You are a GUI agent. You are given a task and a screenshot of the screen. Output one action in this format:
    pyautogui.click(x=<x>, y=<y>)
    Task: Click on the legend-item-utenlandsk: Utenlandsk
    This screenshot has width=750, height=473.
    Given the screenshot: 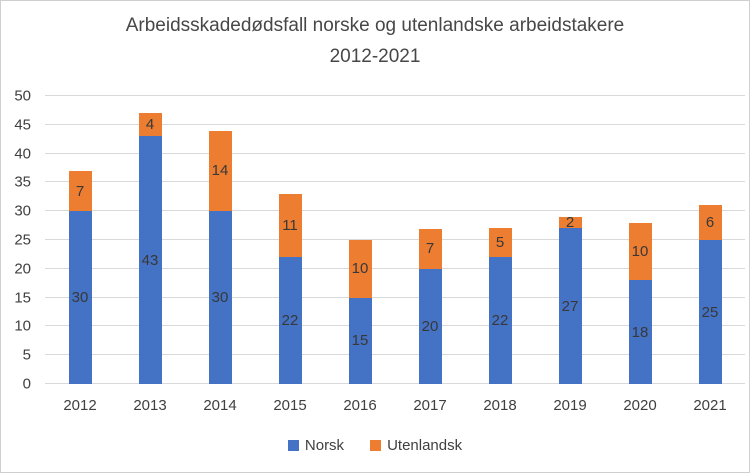 What is the action you would take?
    pyautogui.click(x=416, y=445)
    